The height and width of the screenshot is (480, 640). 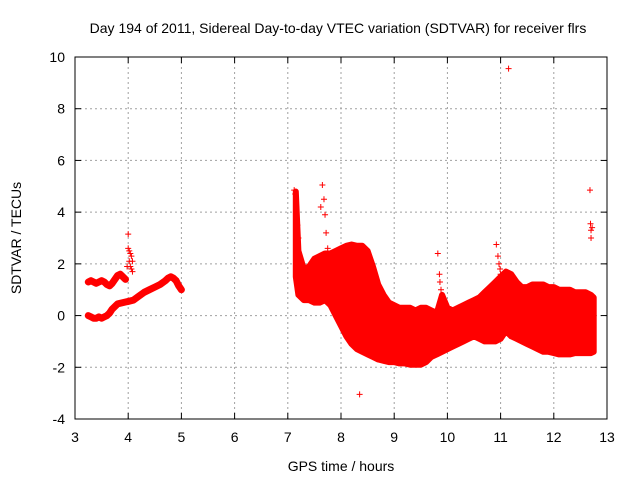 I want to click on y-tick-label: 8, so click(x=61, y=109).